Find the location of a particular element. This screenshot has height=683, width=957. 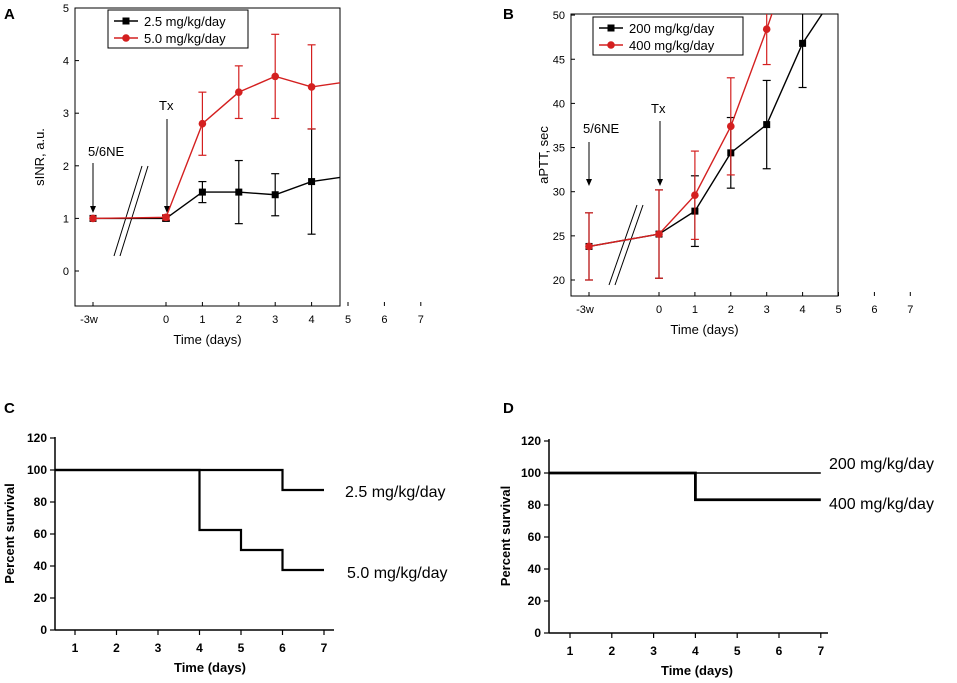

y-axis-label: sINR, a.u. is located at coordinates (39, 157).